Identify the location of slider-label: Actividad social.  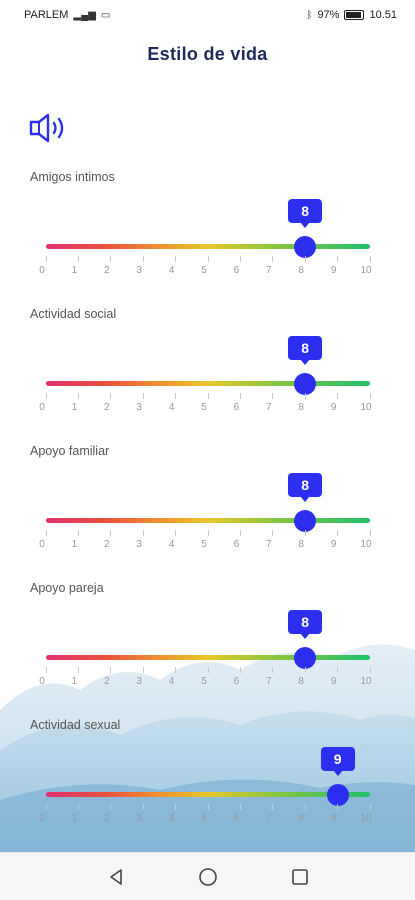
(73, 314).